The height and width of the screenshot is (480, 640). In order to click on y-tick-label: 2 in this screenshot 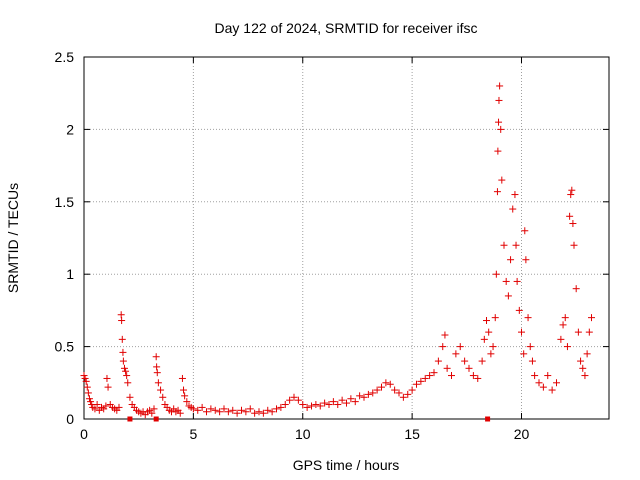, I will do `click(70, 129)`.